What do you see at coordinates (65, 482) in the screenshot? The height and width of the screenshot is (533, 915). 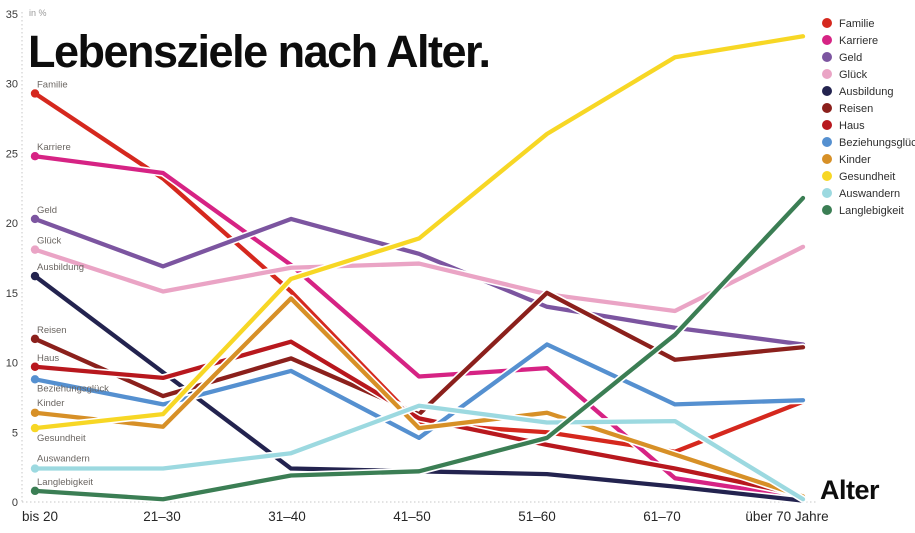 I see `series-start-label: Langlebigkeit` at bounding box center [65, 482].